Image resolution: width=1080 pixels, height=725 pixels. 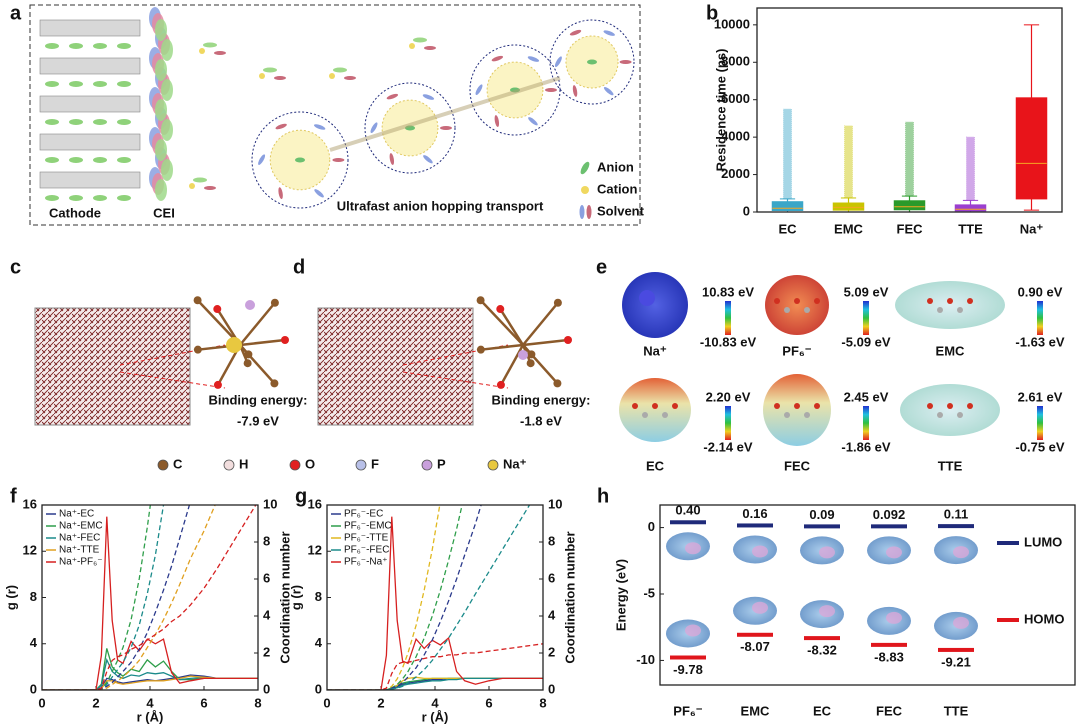 What do you see at coordinates (150, 669) in the screenshot?
I see `rdf-line` at bounding box center [150, 669].